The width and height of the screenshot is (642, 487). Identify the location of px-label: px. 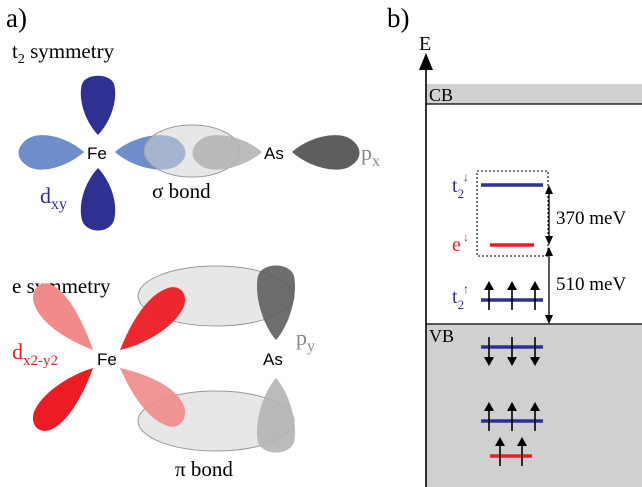
(370, 155).